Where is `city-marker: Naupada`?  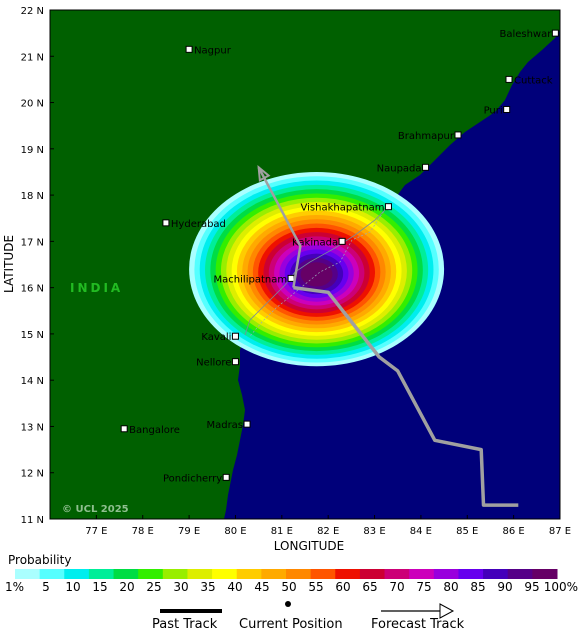 city-marker: Naupada is located at coordinates (403, 168).